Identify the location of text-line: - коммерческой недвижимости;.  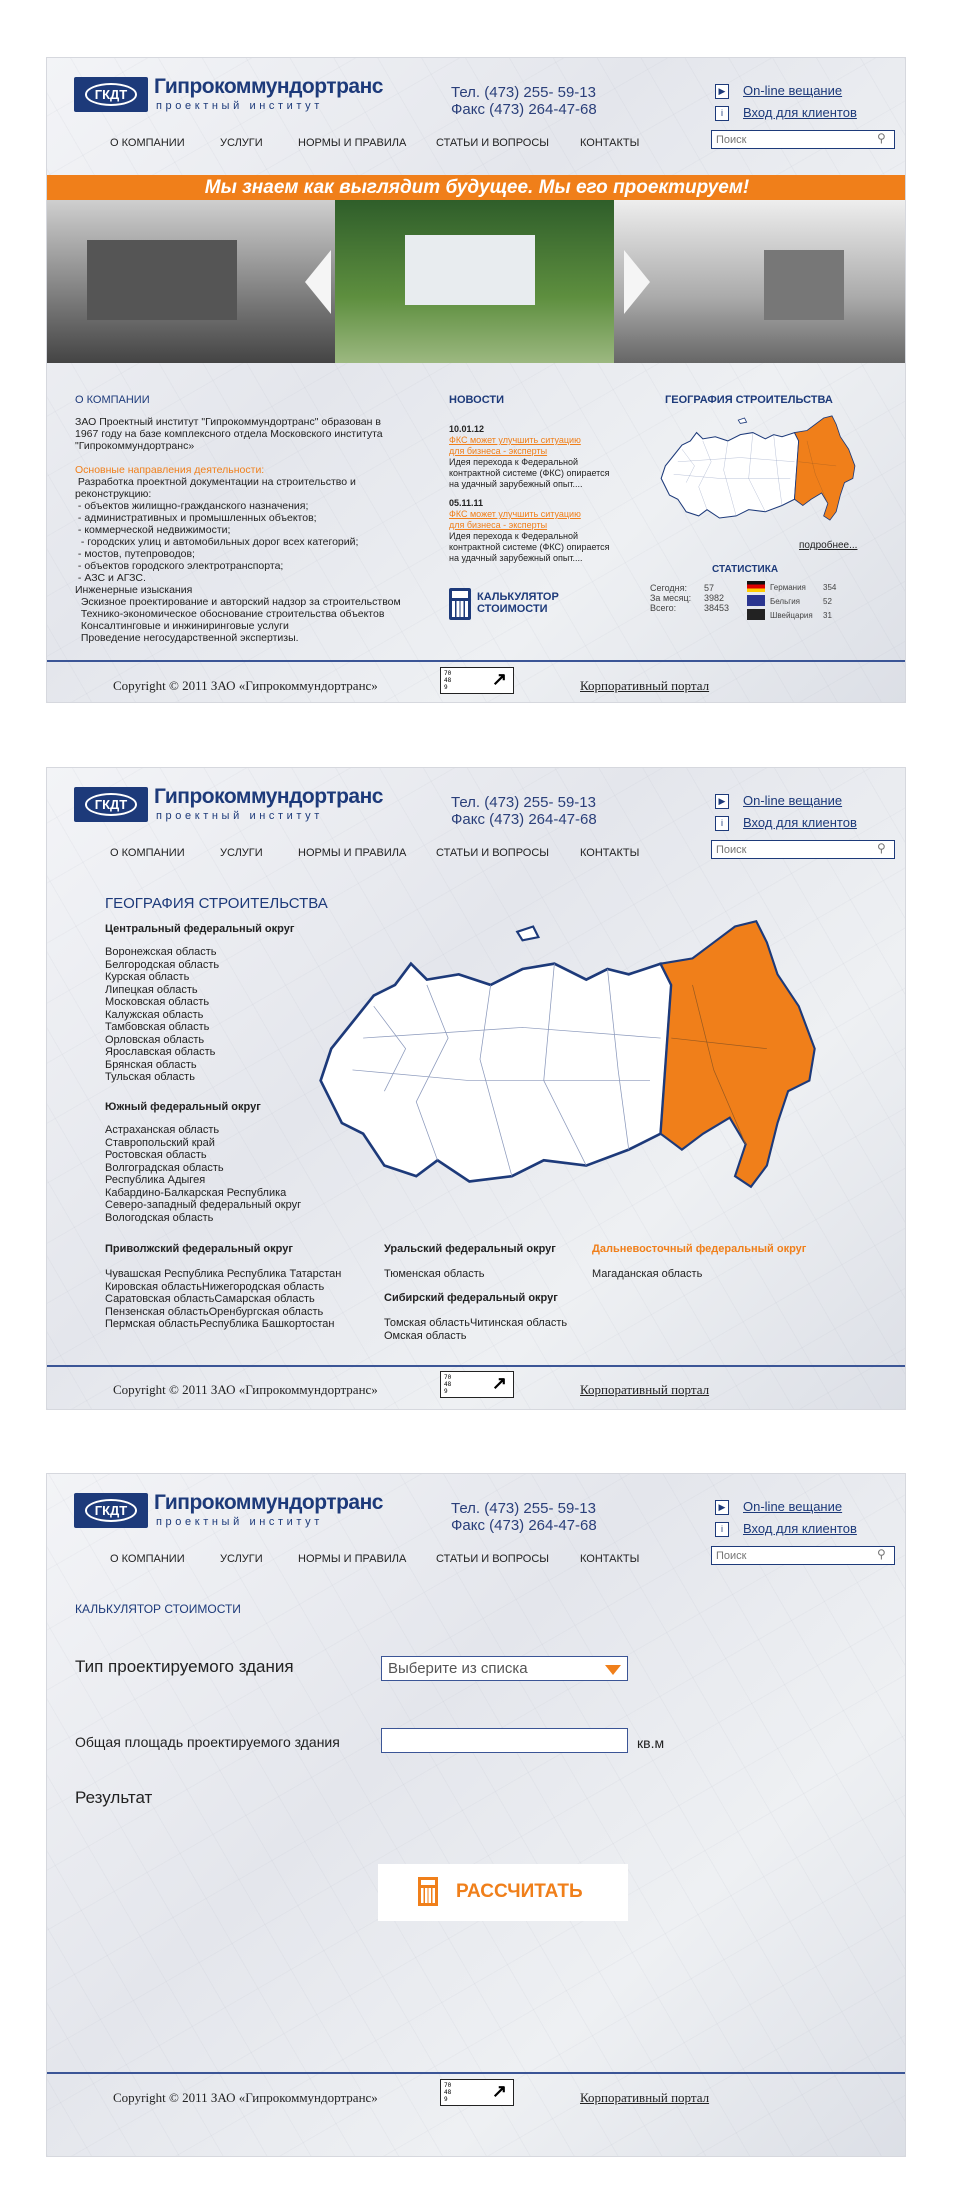
(153, 530).